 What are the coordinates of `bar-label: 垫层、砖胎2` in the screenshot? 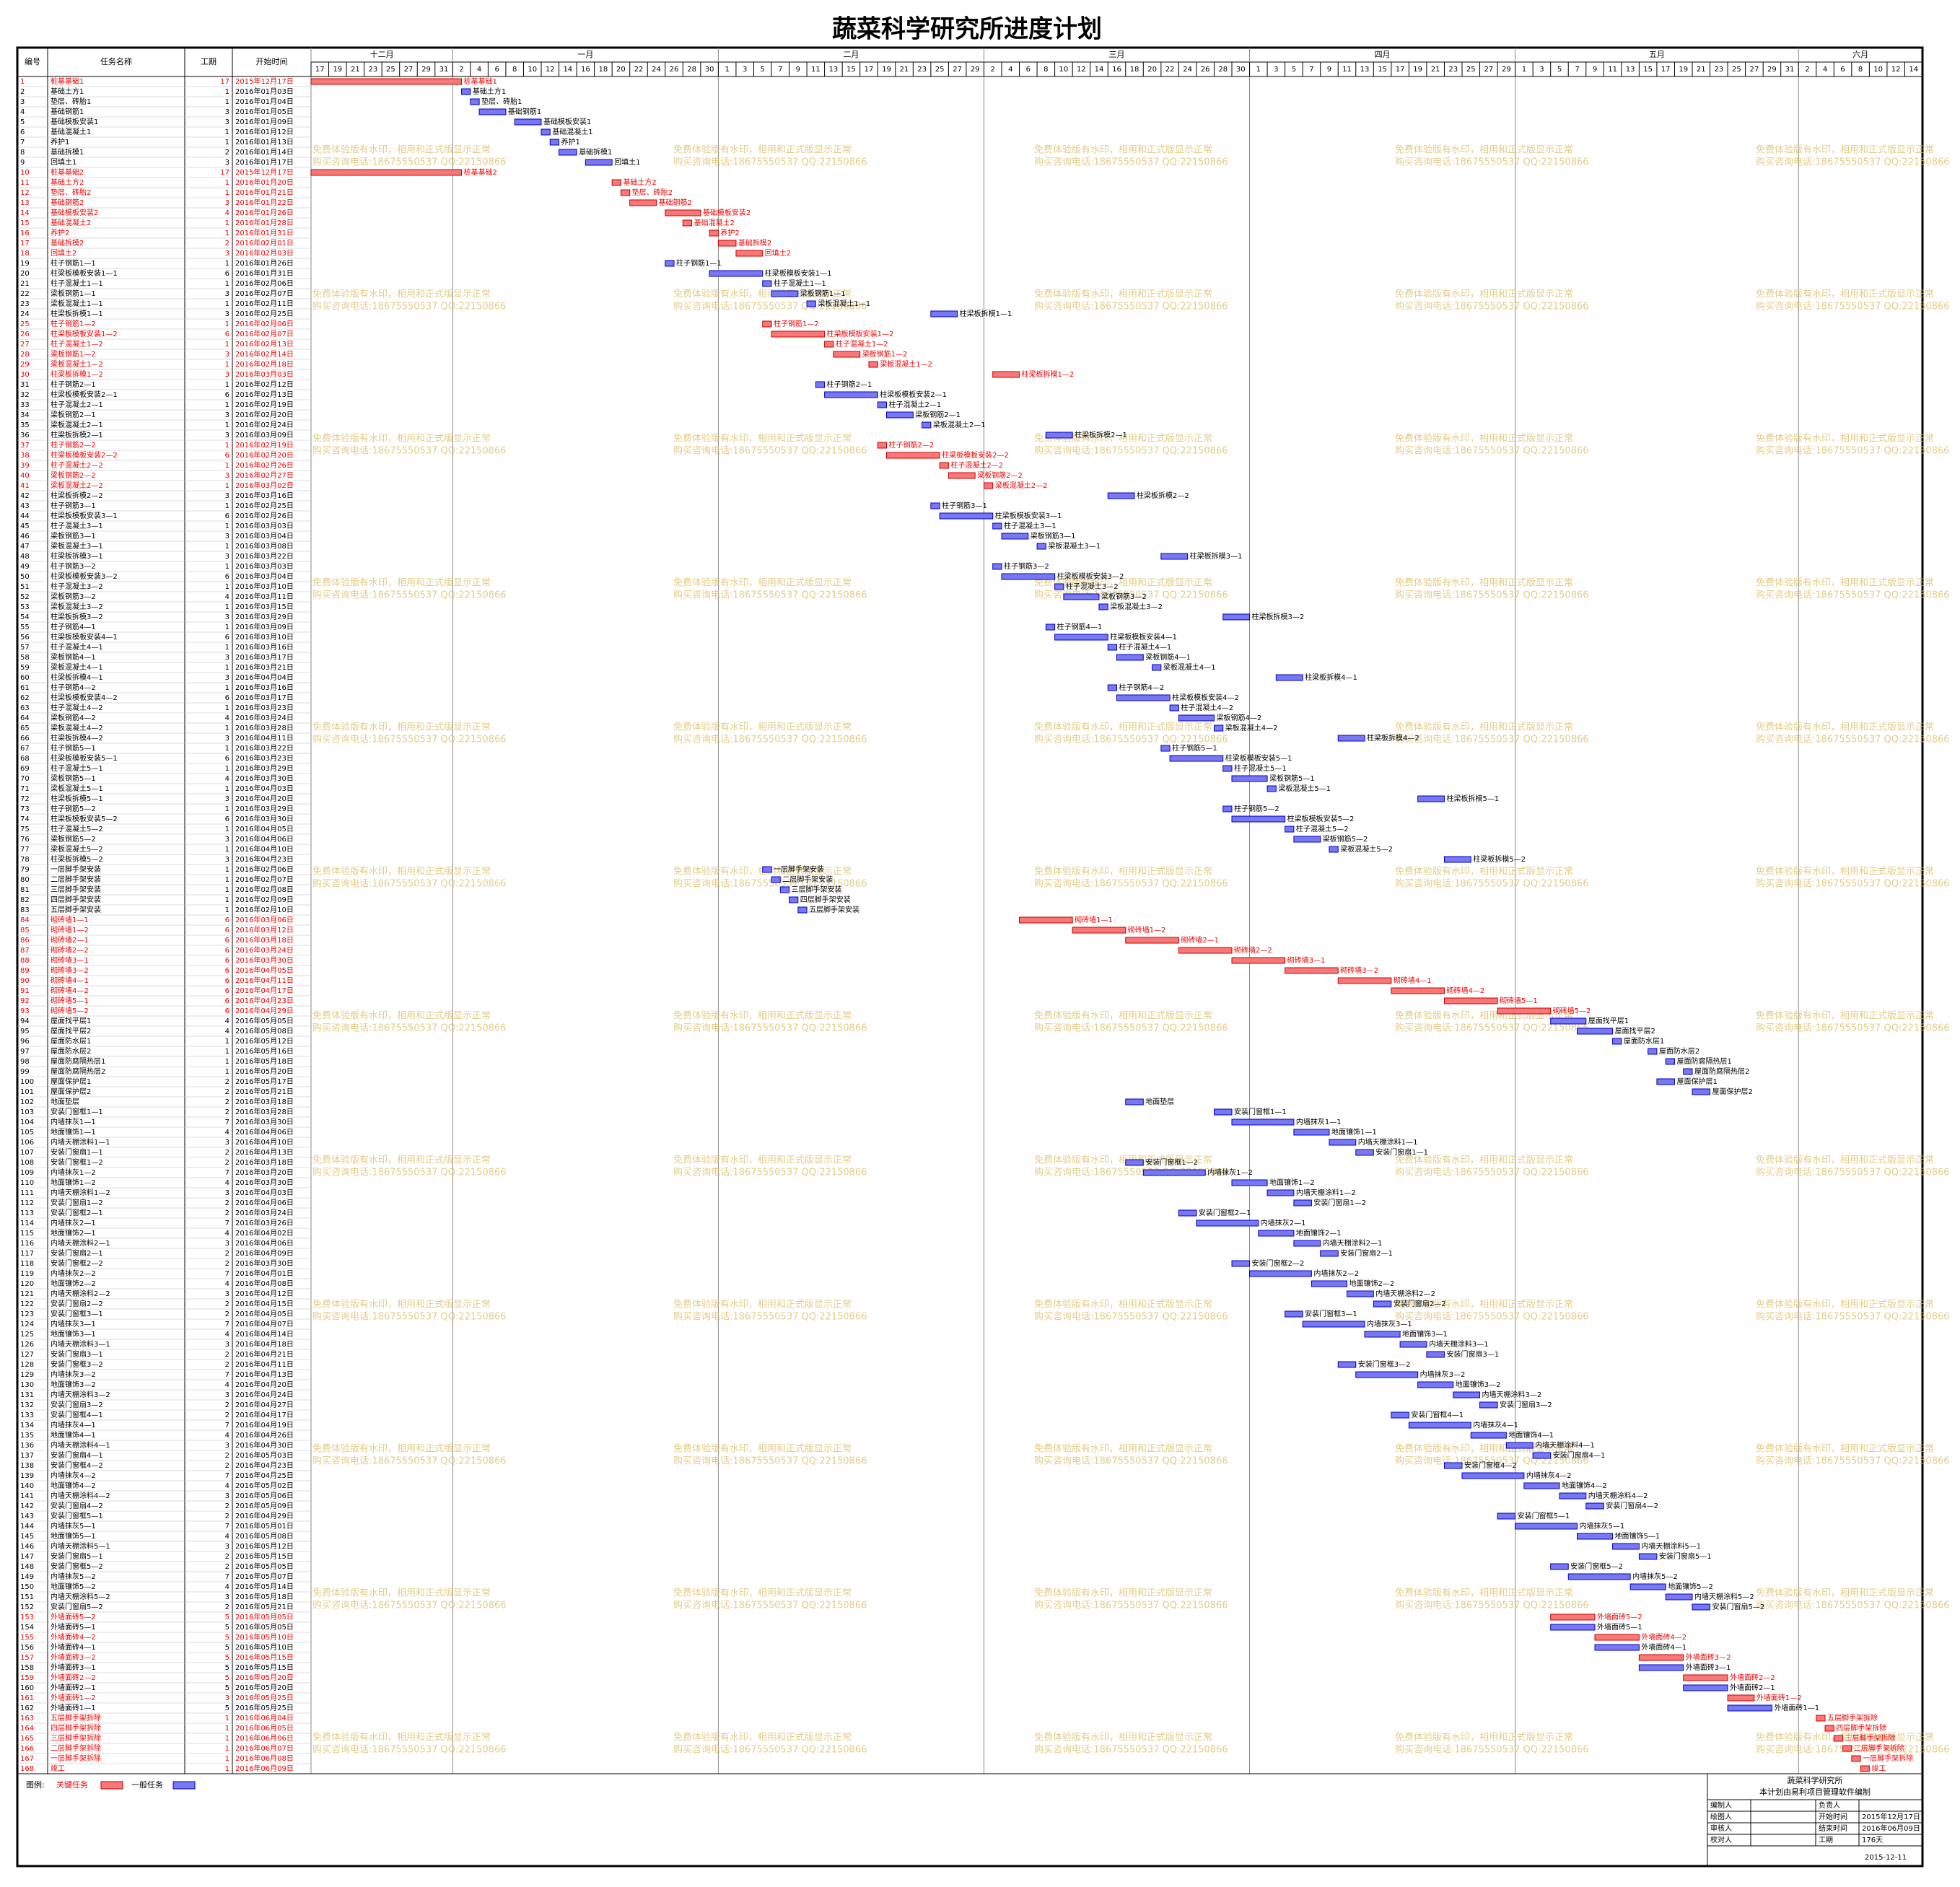 It's located at (652, 192).